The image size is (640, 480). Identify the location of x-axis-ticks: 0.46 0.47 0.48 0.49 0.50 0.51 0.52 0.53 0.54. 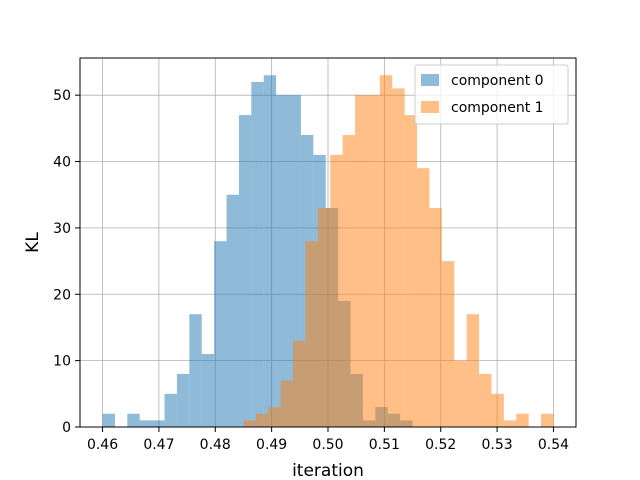
(328, 440).